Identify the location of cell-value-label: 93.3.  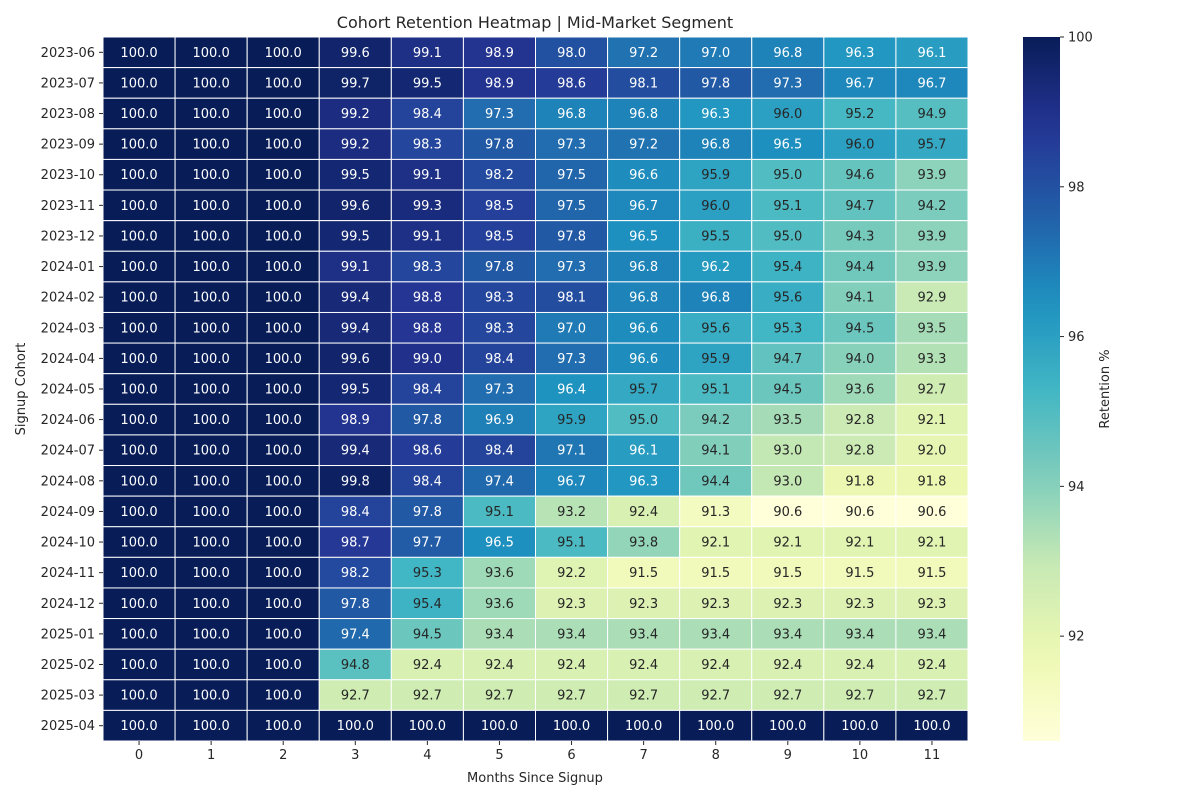
(931, 359).